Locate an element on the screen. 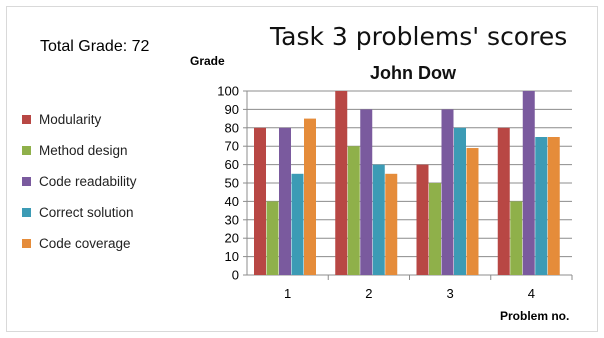  y-tick-label: 50 is located at coordinates (232, 183).